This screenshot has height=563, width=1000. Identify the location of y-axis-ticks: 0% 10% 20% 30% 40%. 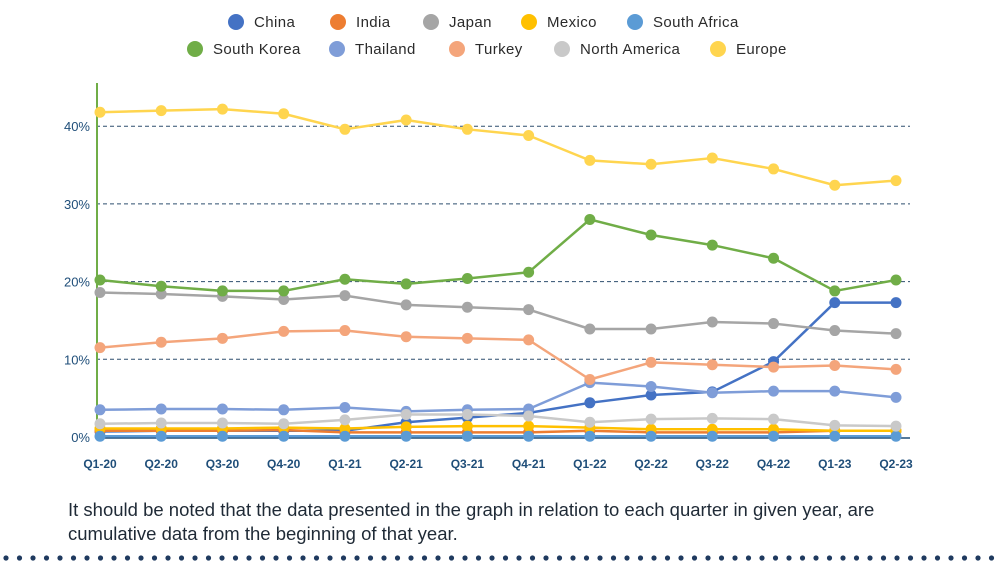
(77, 282).